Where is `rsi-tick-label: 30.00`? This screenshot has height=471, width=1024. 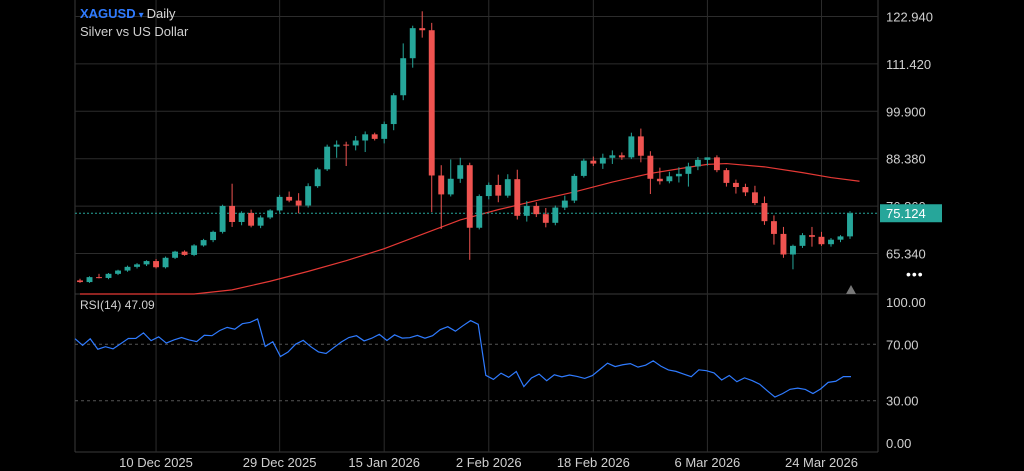
rsi-tick-label: 30.00 is located at coordinates (902, 401).